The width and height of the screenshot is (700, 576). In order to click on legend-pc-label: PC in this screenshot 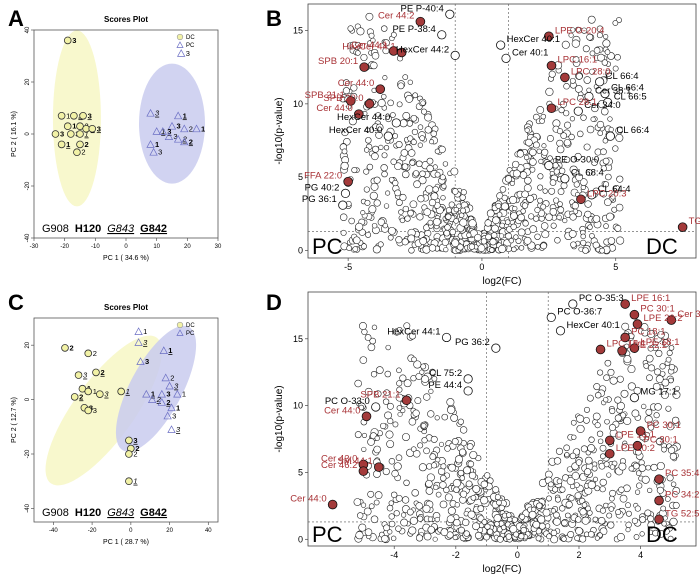, I will do `click(190, 46)`.